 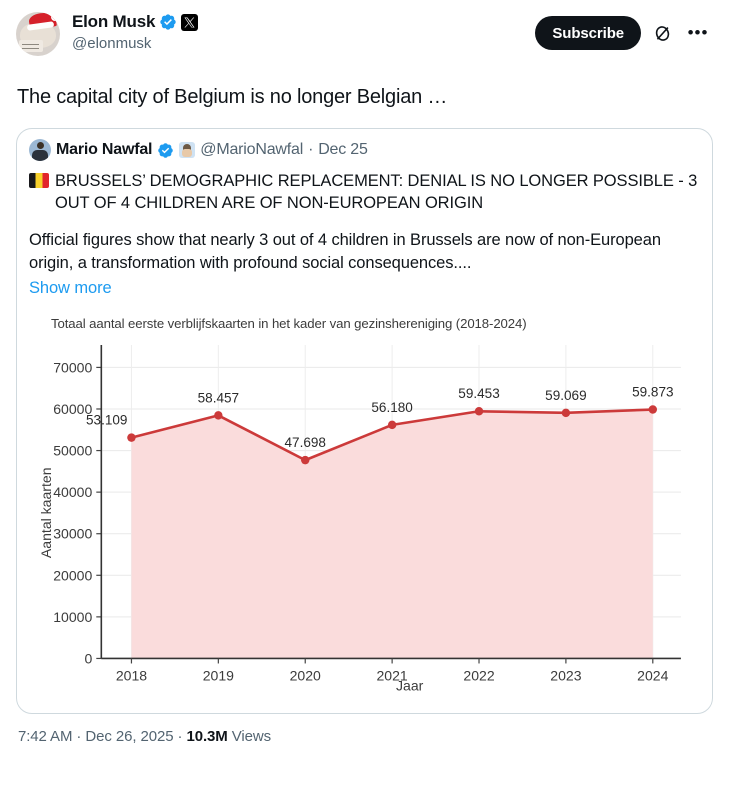 What do you see at coordinates (410, 686) in the screenshot?
I see `chart-x-axis-label: Jaar` at bounding box center [410, 686].